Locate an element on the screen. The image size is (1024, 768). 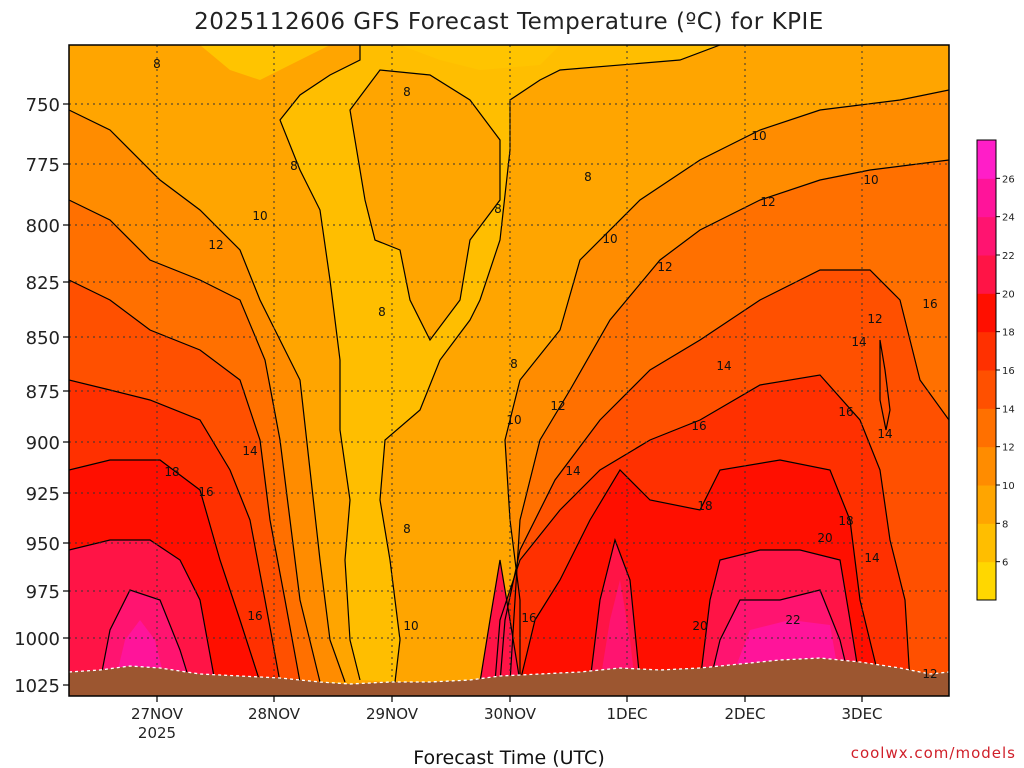
y-tick-label: 1025 is located at coordinates (37, 686).